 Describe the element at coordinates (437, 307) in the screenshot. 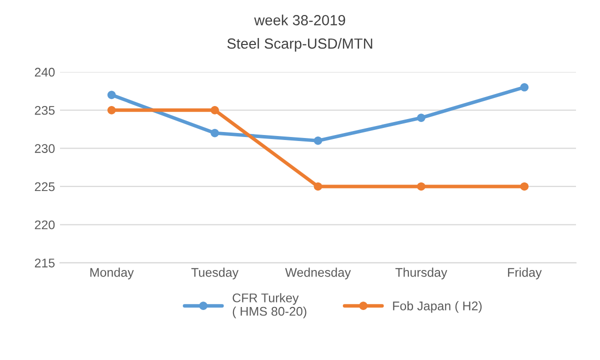

I see `legend-label: Fob Japan ( H2)` at that location.